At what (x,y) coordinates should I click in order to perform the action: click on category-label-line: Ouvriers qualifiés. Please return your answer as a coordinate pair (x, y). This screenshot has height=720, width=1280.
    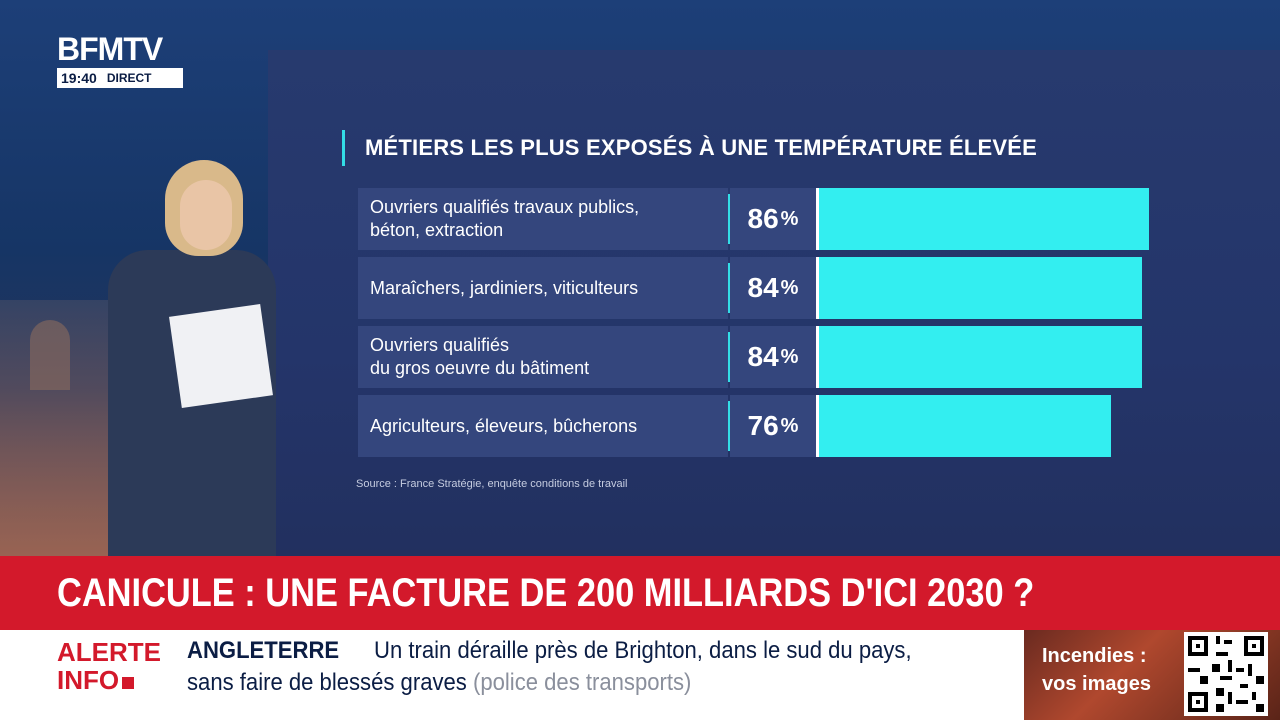
    Looking at the image, I should click on (440, 345).